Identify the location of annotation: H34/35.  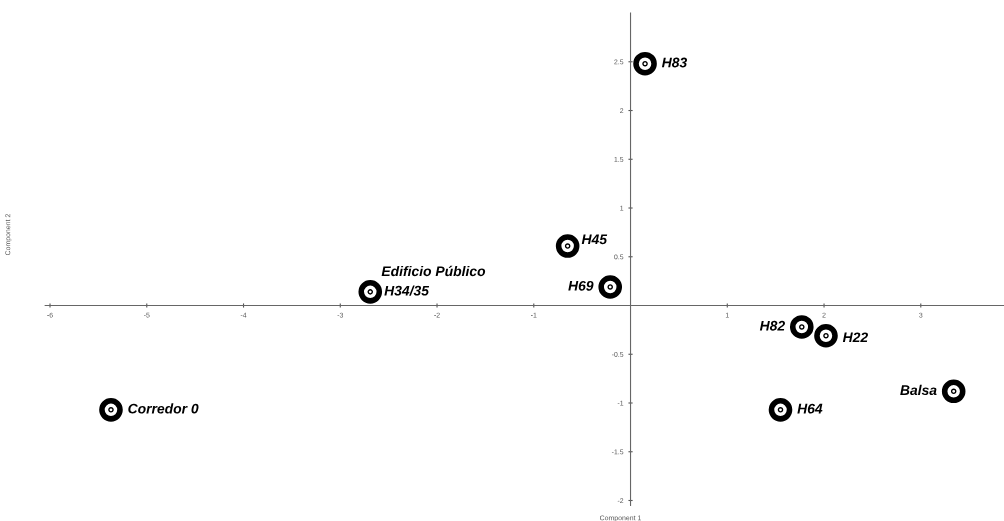
(407, 290).